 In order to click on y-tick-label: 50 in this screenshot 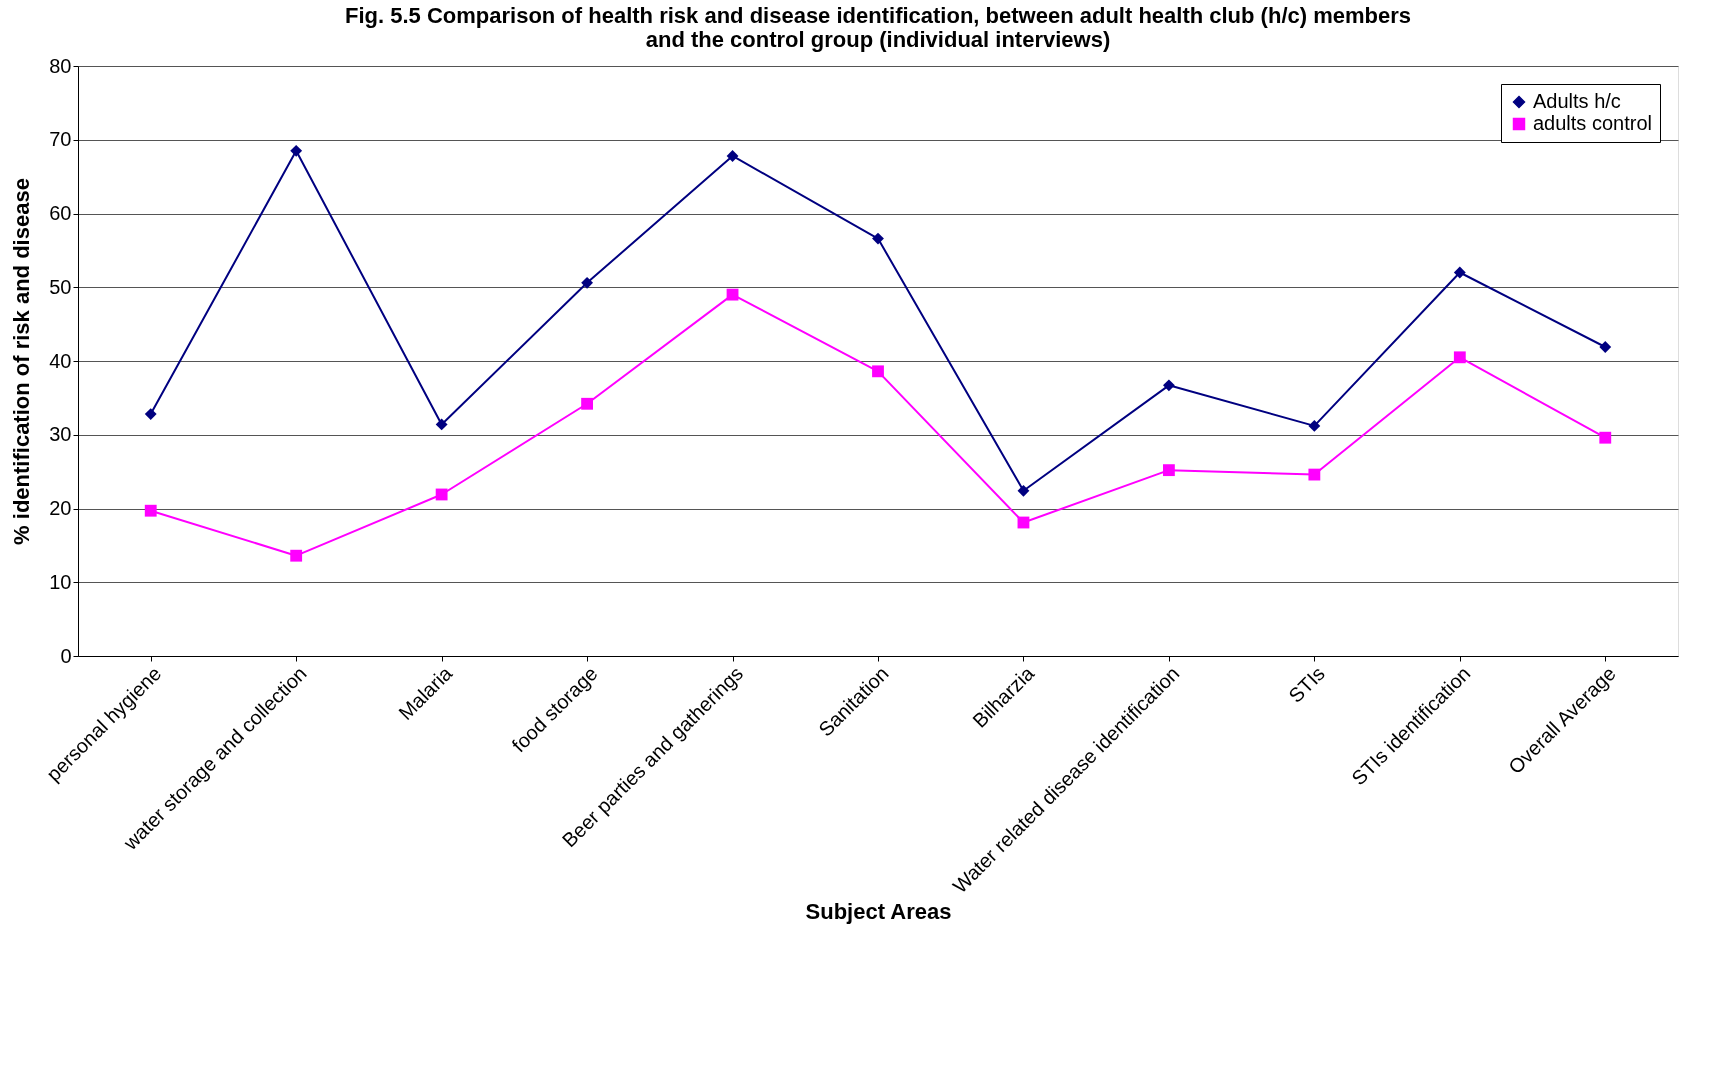, I will do `click(60, 286)`.